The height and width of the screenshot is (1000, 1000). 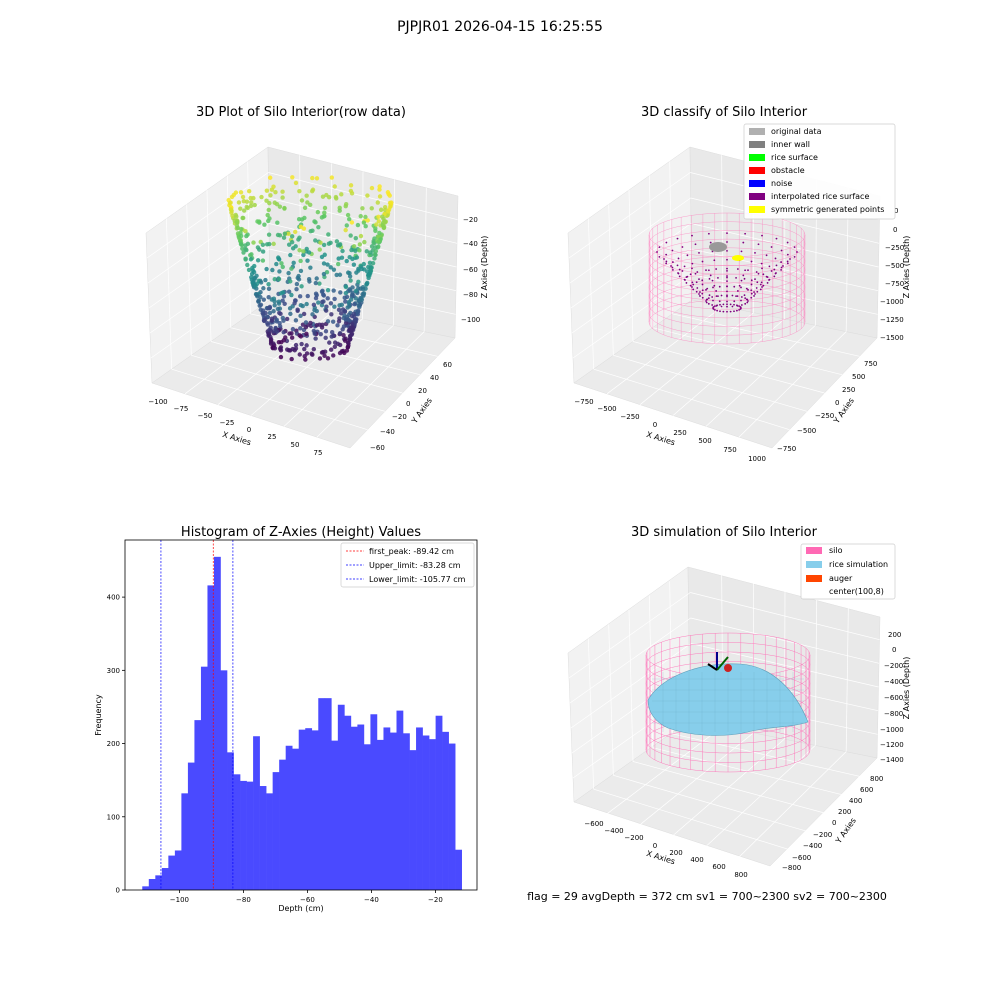 I want to click on panel1-xtick-5: 25, so click(x=272, y=437).